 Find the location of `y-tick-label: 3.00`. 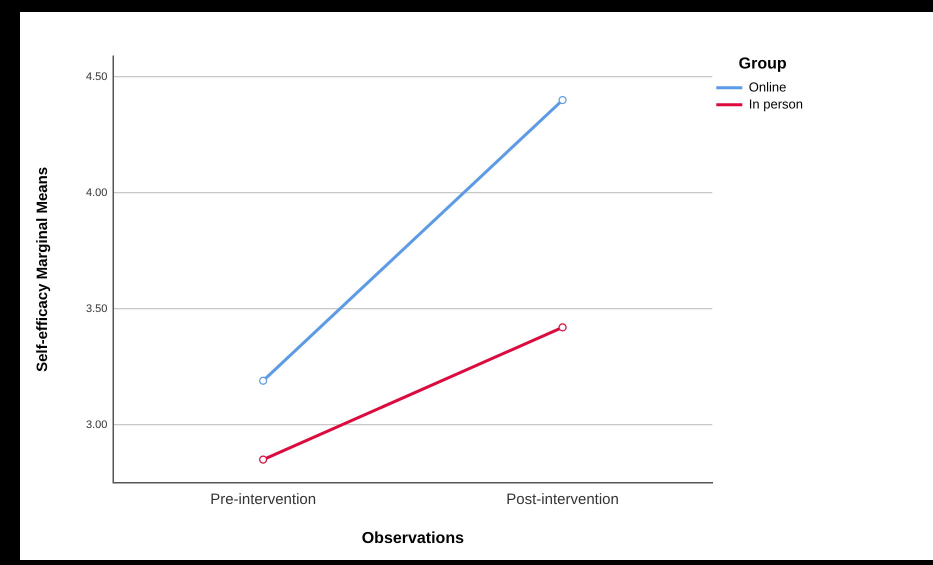

y-tick-label: 3.00 is located at coordinates (97, 424).